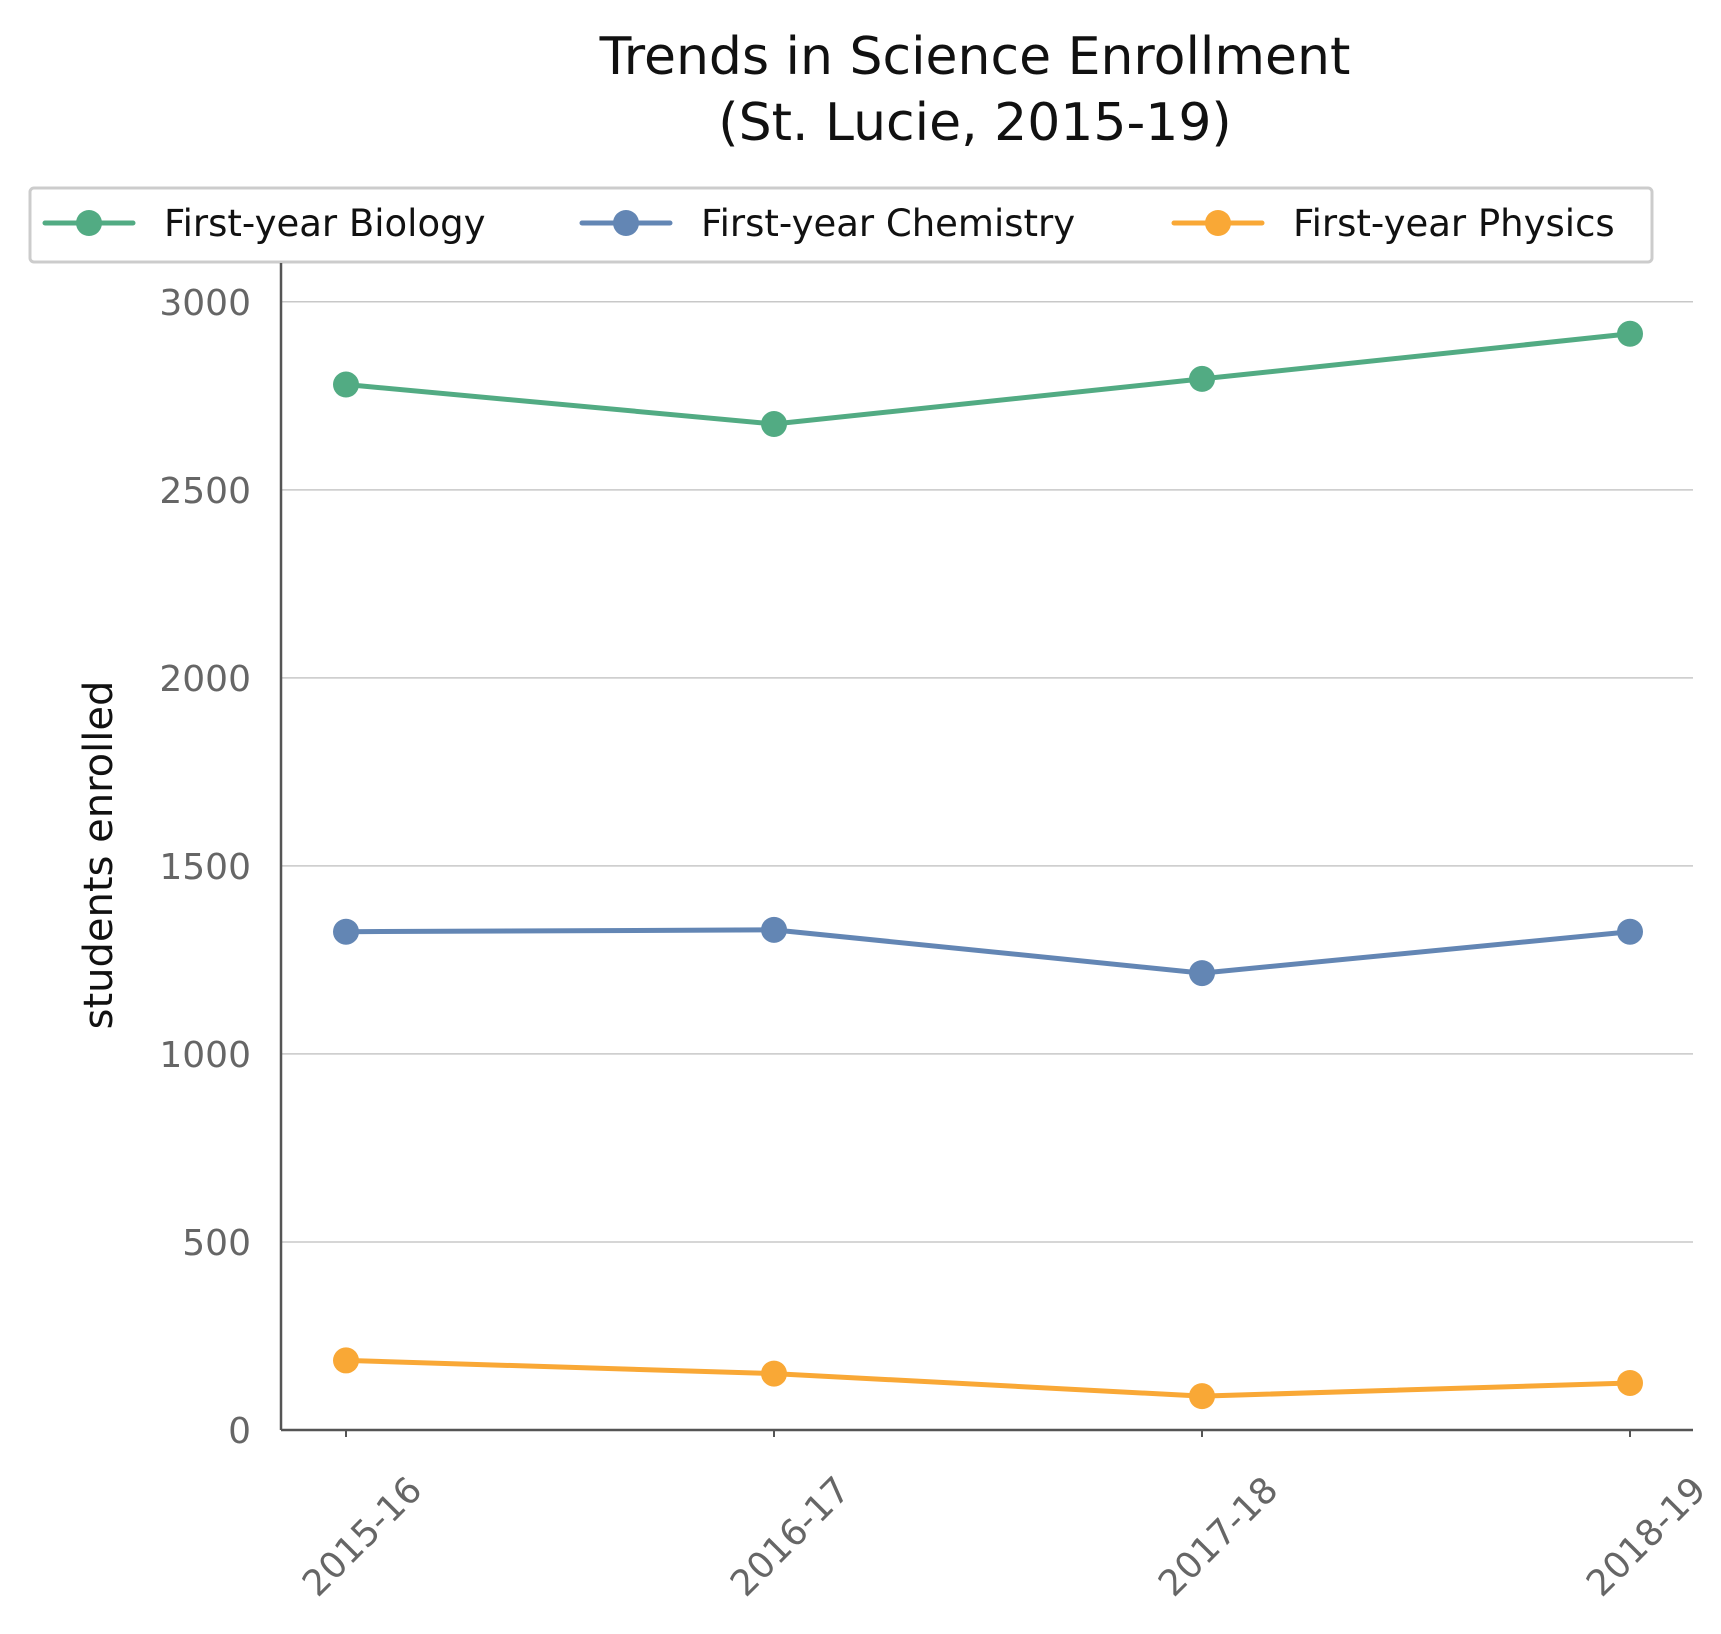 Image resolution: width=1721 pixels, height=1634 pixels. I want to click on y-tick-label: 2000, so click(205, 679).